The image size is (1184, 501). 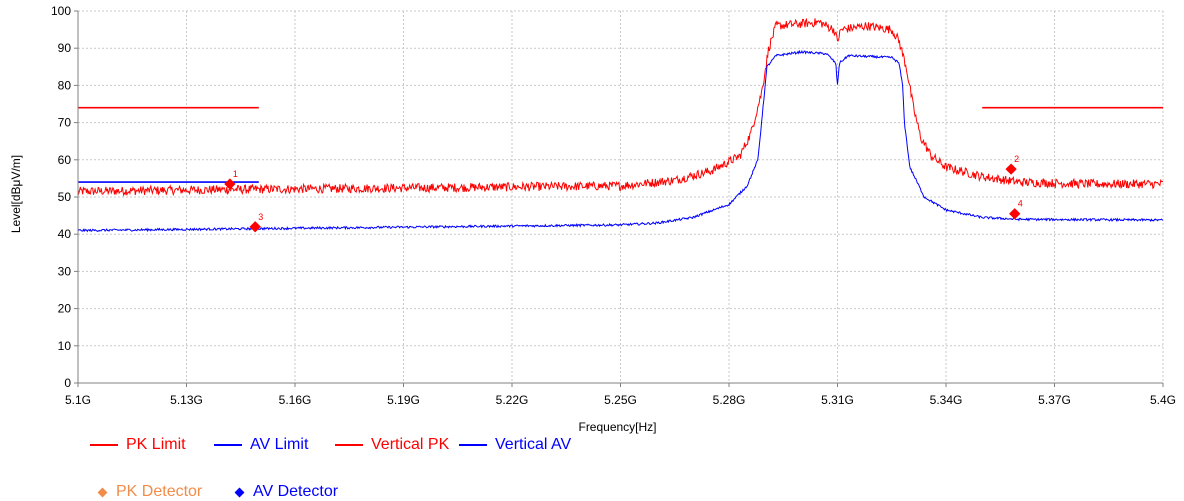 I want to click on x-tick-label: 5.28G, so click(x=729, y=400).